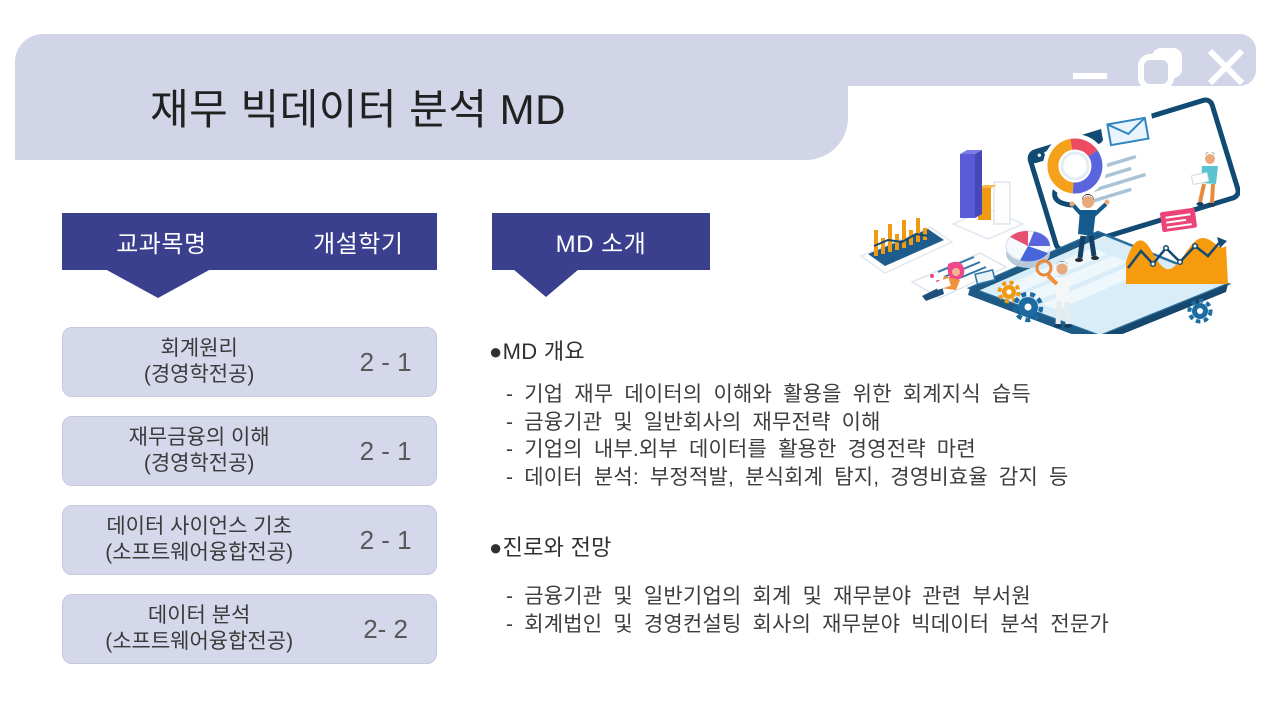  I want to click on overview-heading: ●MD 개요, so click(537, 351).